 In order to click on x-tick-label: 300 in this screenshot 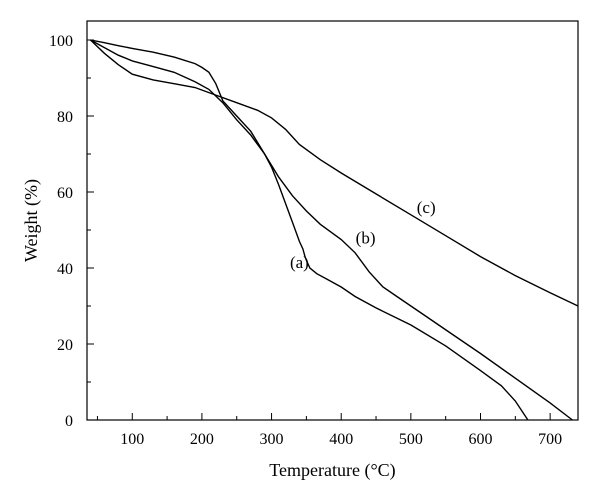, I will do `click(272, 439)`.